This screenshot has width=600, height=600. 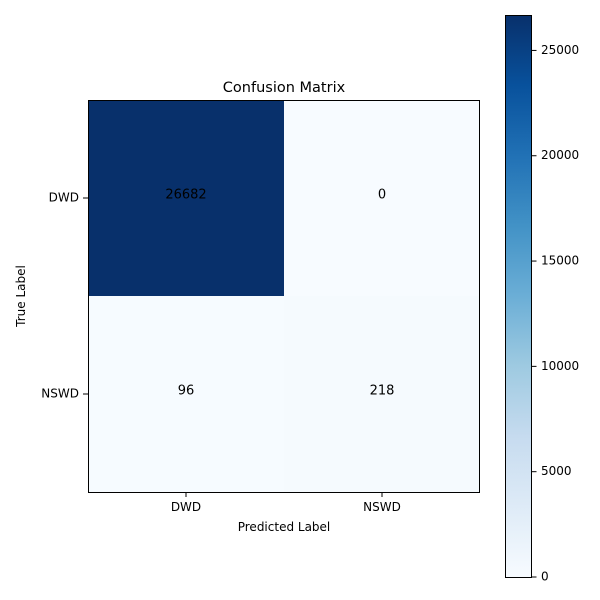 I want to click on x-axis-label: Predicted Label, so click(x=284, y=527).